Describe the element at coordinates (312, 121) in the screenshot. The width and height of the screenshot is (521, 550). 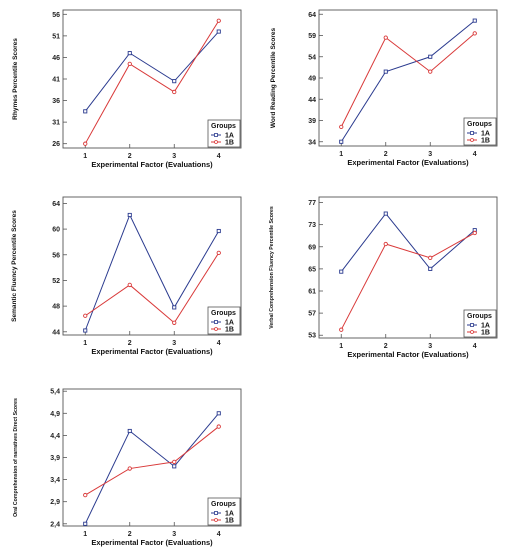
I see `y-tick-label: 39` at that location.